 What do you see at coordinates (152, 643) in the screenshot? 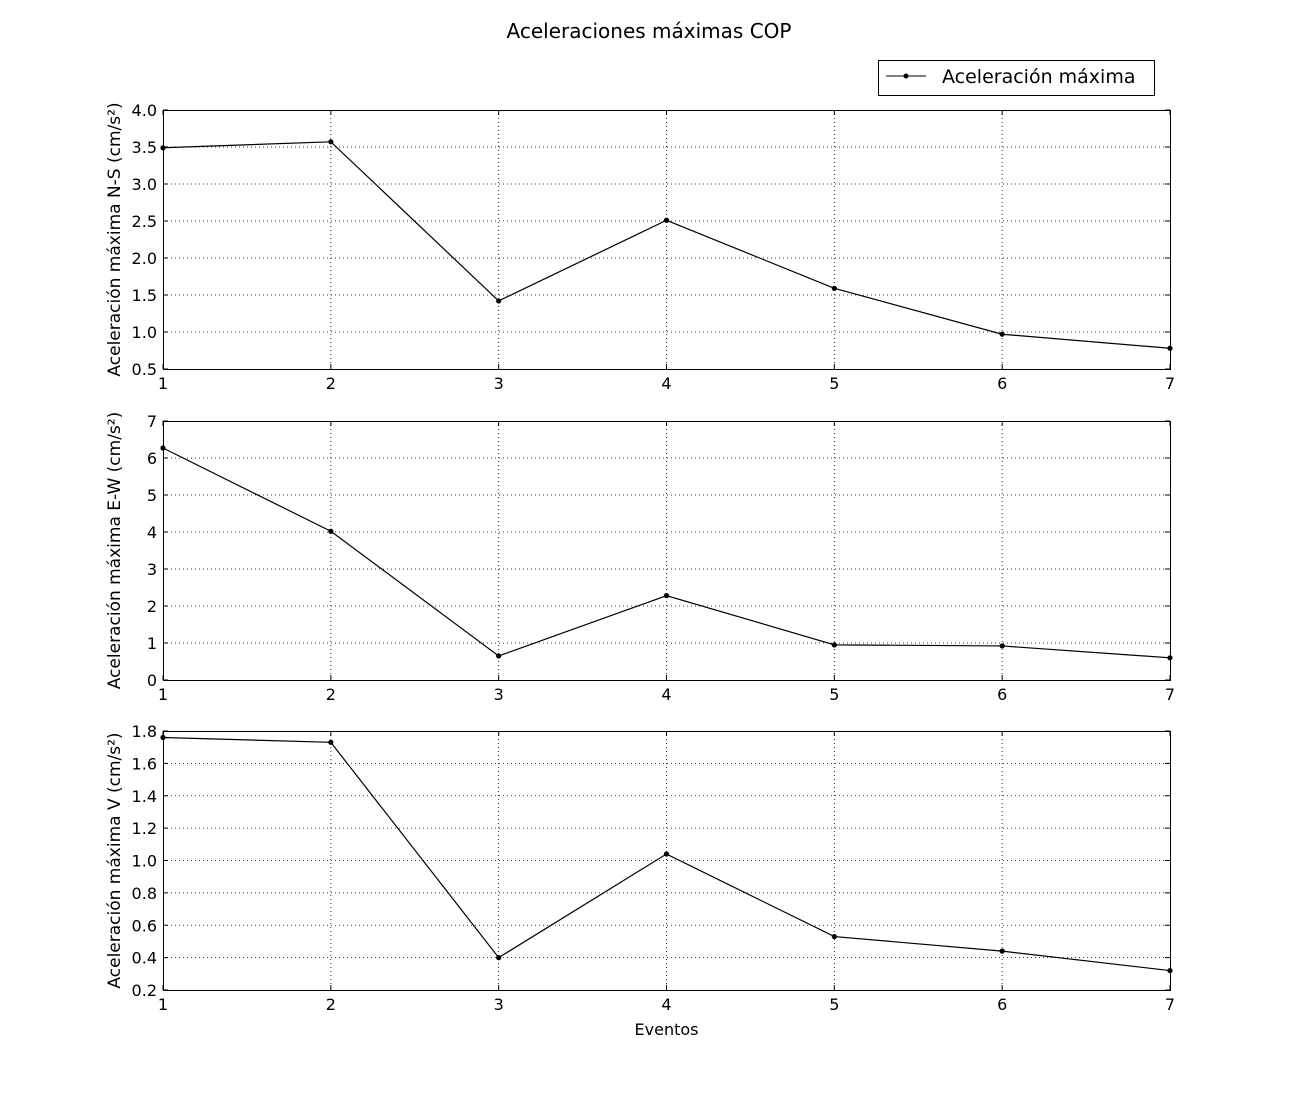
I see `y-tick-label: 1` at bounding box center [152, 643].